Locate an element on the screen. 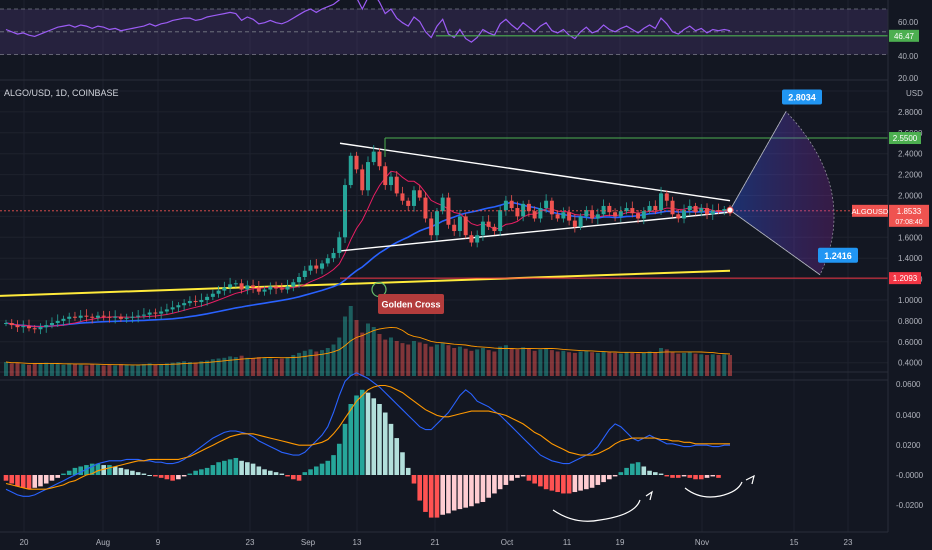  hand-drawn-arrowhead is located at coordinates (750, 479).